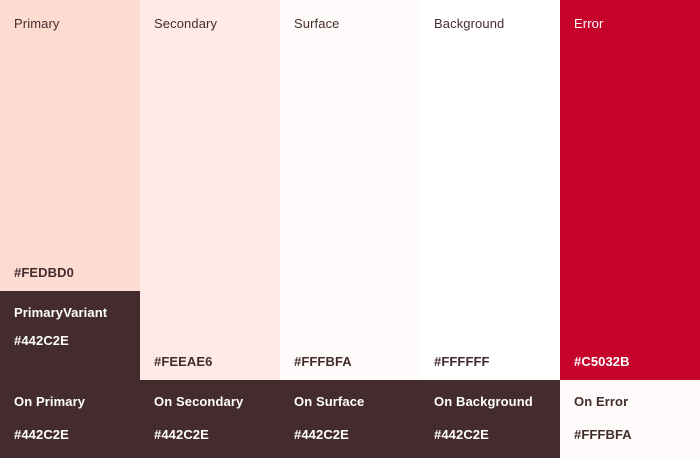 This screenshot has height=458, width=700. I want to click on swatch-name-on-secondary: On Secondary, so click(199, 401).